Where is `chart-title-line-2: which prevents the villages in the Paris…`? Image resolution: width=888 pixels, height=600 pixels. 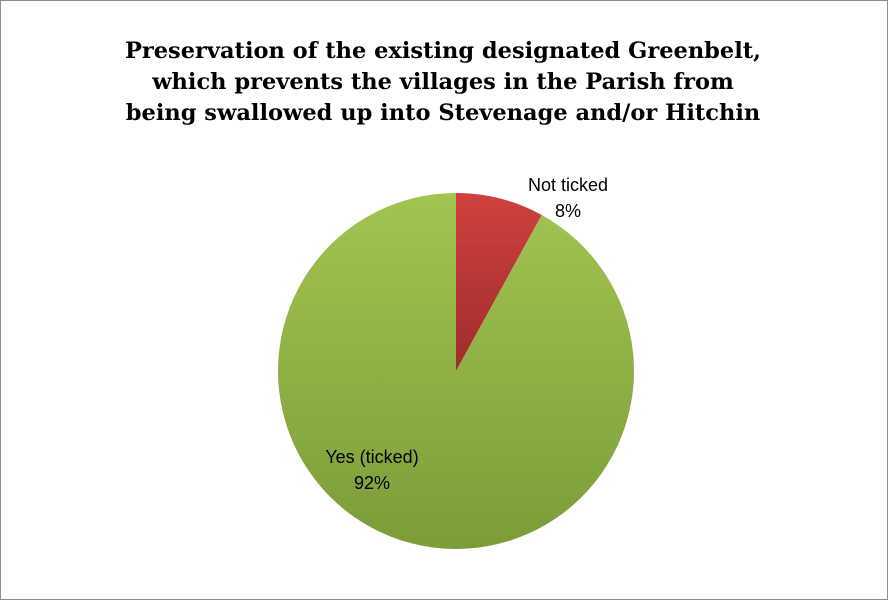 chart-title-line-2: which prevents the villages in the Paris… is located at coordinates (443, 82).